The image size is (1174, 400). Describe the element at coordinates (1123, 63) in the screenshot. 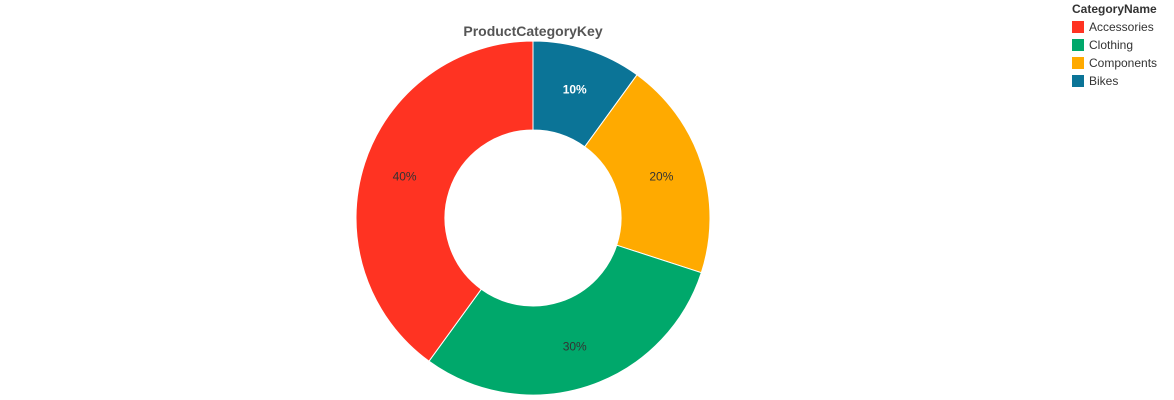

I see `legend-label-components: Components` at that location.